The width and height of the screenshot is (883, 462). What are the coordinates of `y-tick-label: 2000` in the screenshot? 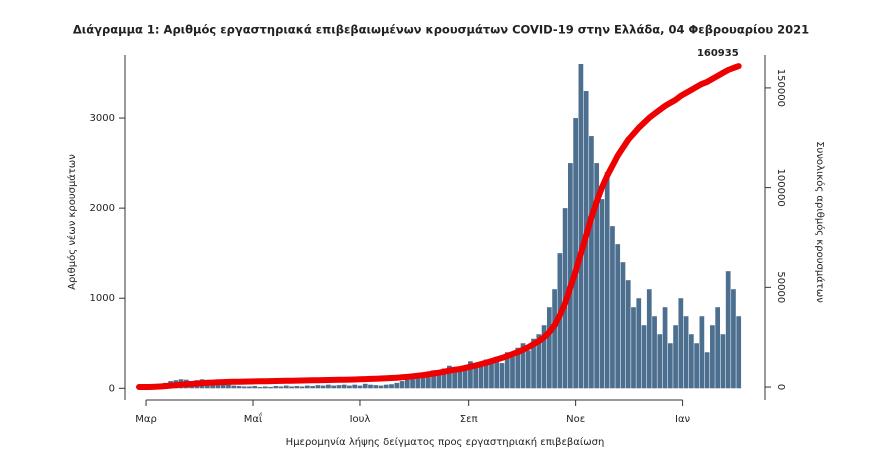 It's located at (102, 208).